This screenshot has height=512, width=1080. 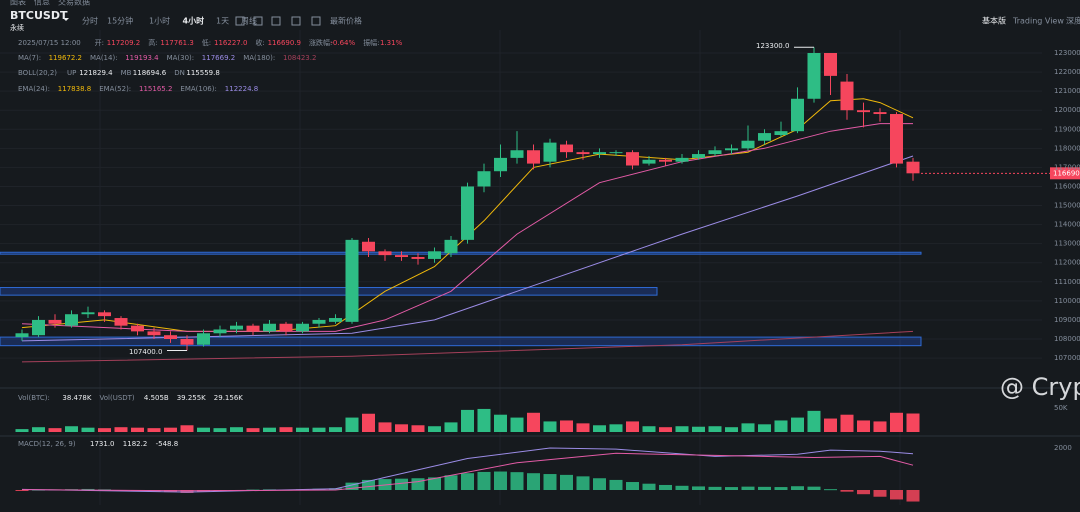 I want to click on y-tick-label: 116000, so click(x=1067, y=186).